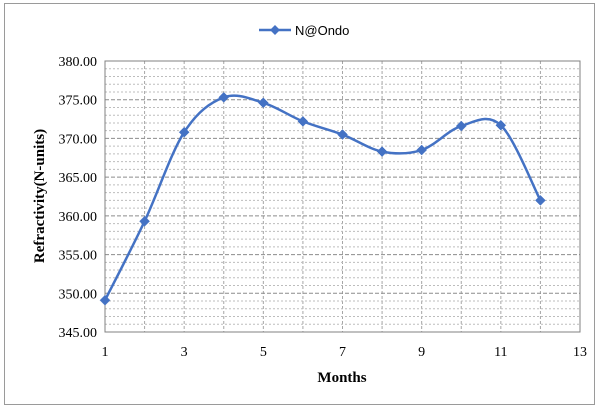  What do you see at coordinates (78, 333) in the screenshot?
I see `y-tick-label: 345.00` at bounding box center [78, 333].